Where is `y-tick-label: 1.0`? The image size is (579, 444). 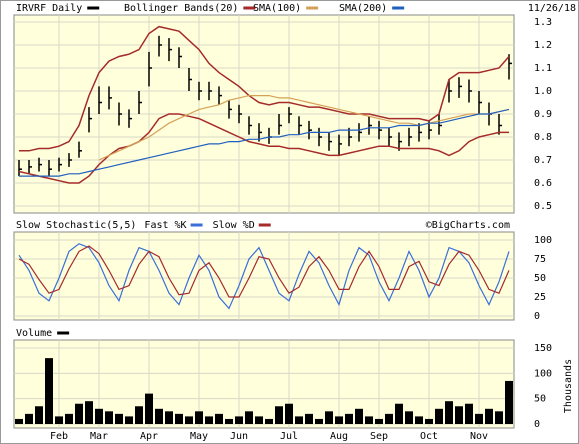
y-tick-label: 1.0 is located at coordinates (543, 91).